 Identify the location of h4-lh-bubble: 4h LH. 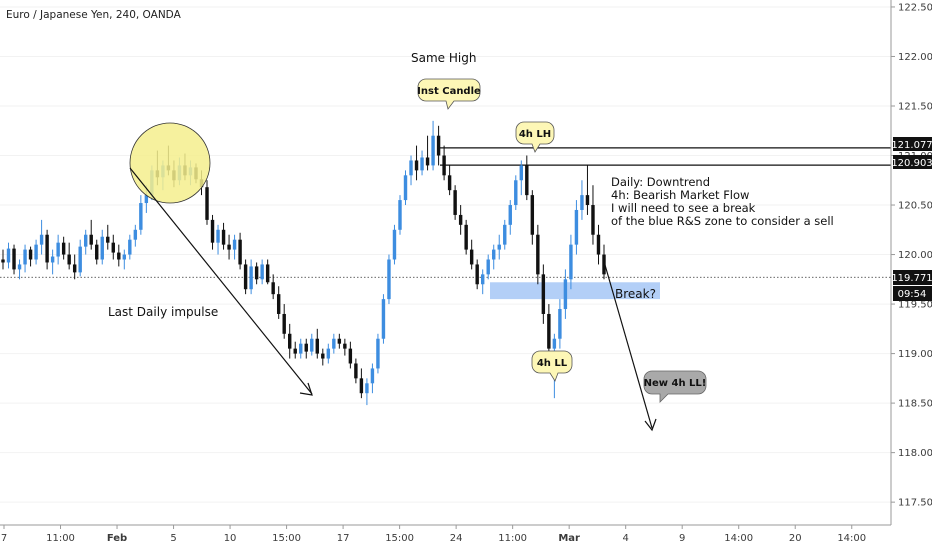
(535, 137).